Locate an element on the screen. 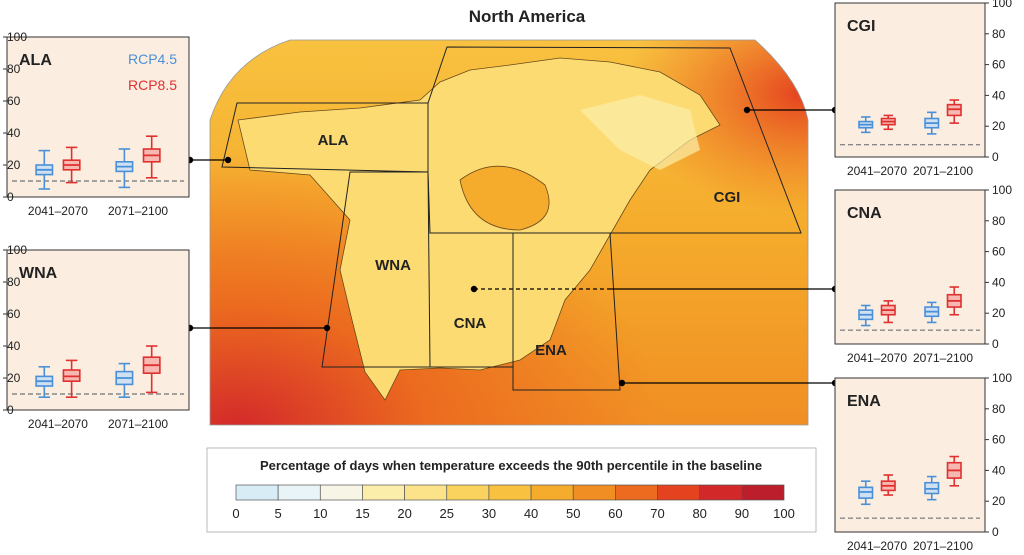  map-label-cgi: CGI is located at coordinates (727, 197).